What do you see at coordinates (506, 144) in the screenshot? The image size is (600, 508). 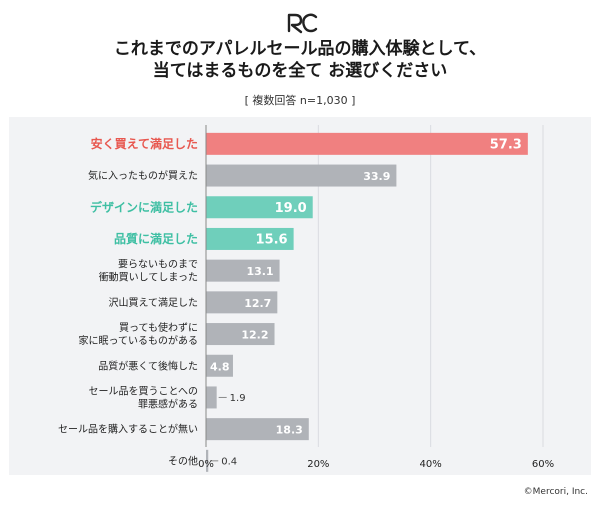 I see `value-label-0: 57.3` at bounding box center [506, 144].